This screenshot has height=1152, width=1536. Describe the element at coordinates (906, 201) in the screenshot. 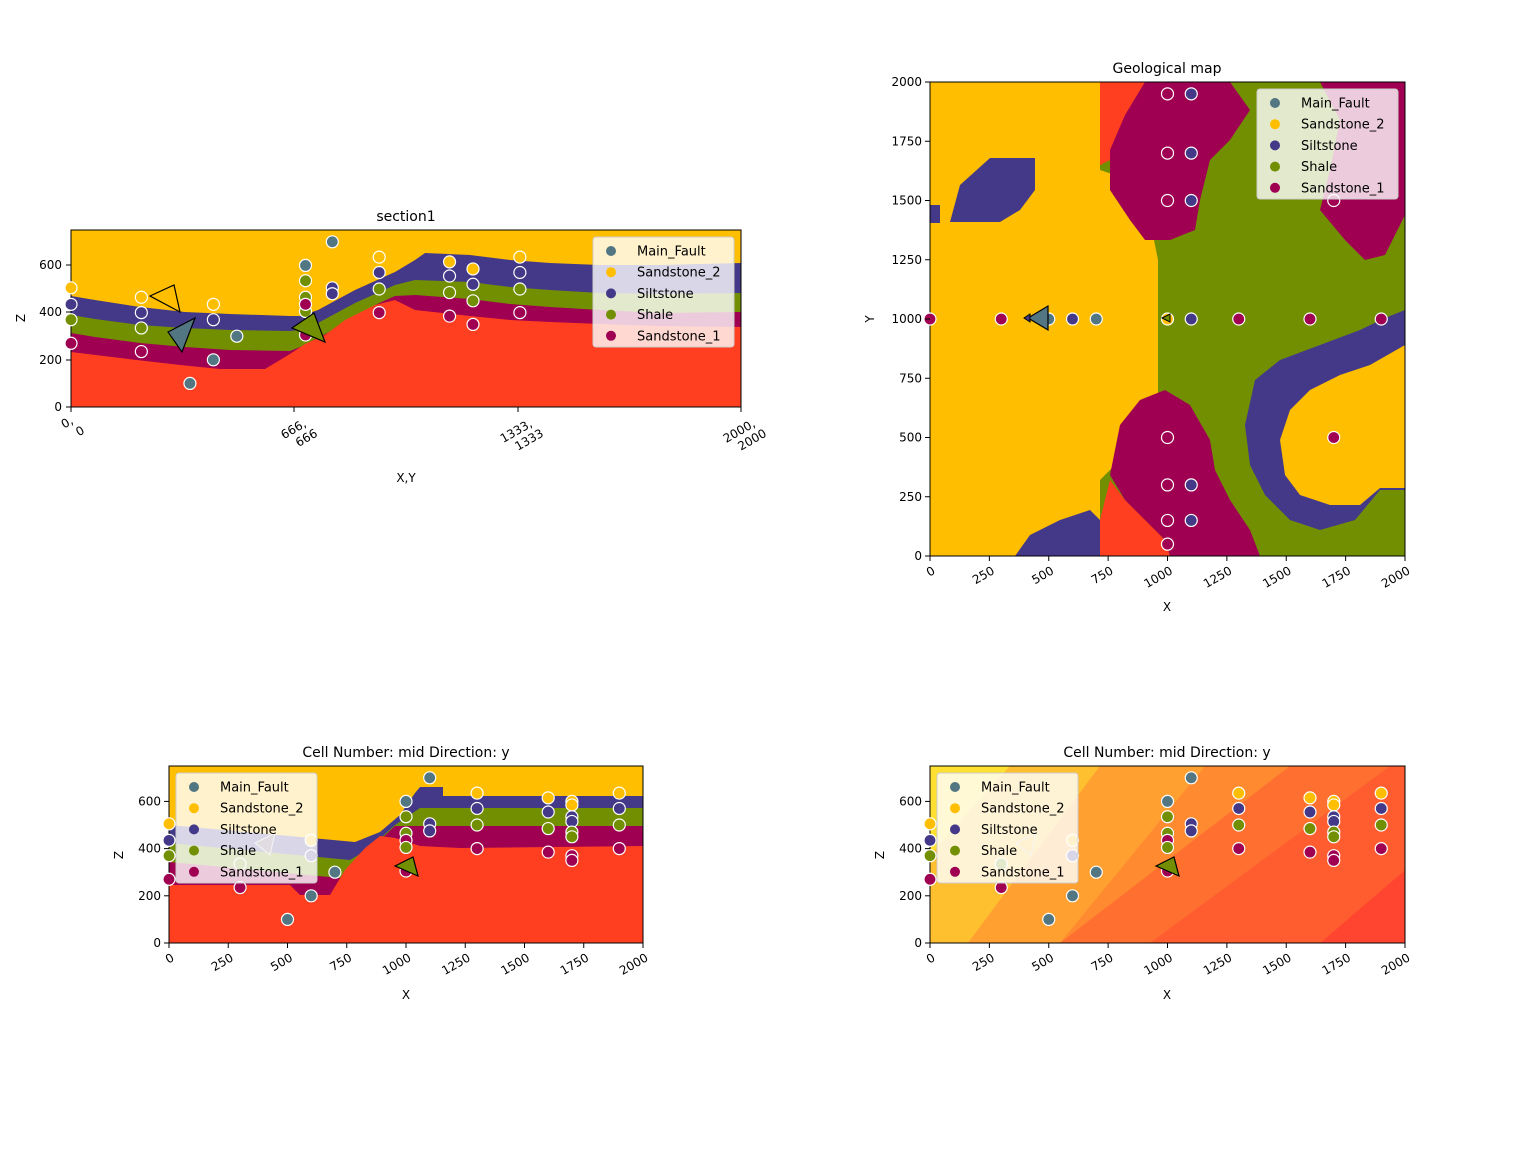

I see `ytick-label: 1500` at that location.